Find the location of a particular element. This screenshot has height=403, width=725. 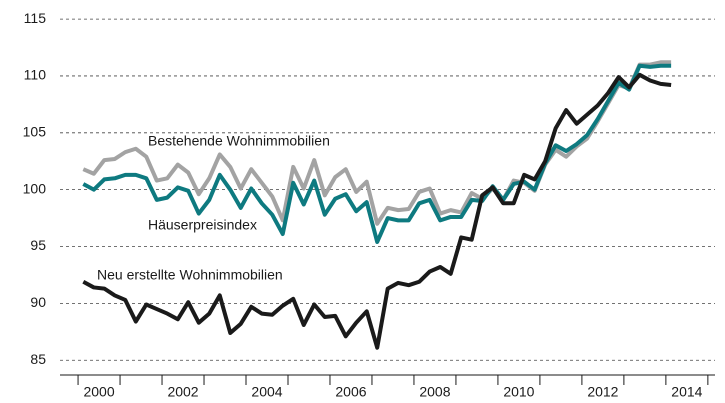

y-tick-label: 90 is located at coordinates (38, 302).